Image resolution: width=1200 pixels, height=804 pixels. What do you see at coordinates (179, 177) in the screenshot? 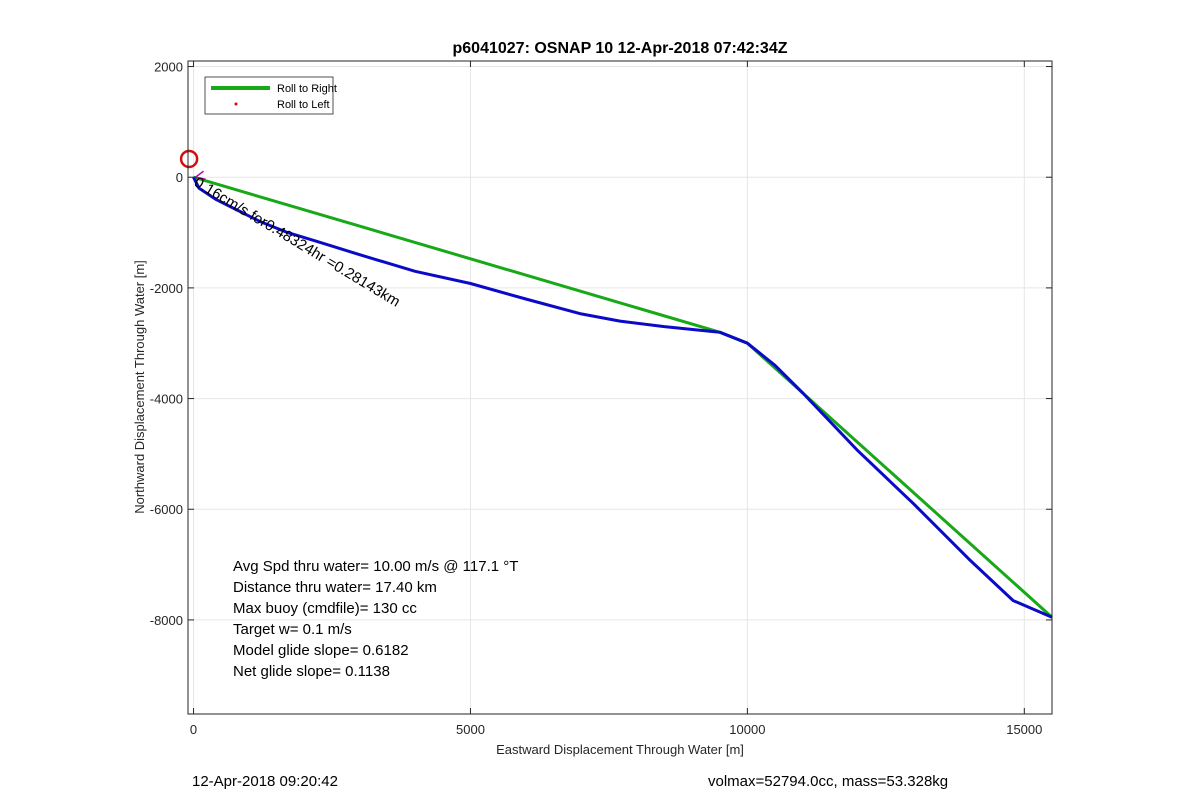
I see `y-tick-label: 0` at bounding box center [179, 177].